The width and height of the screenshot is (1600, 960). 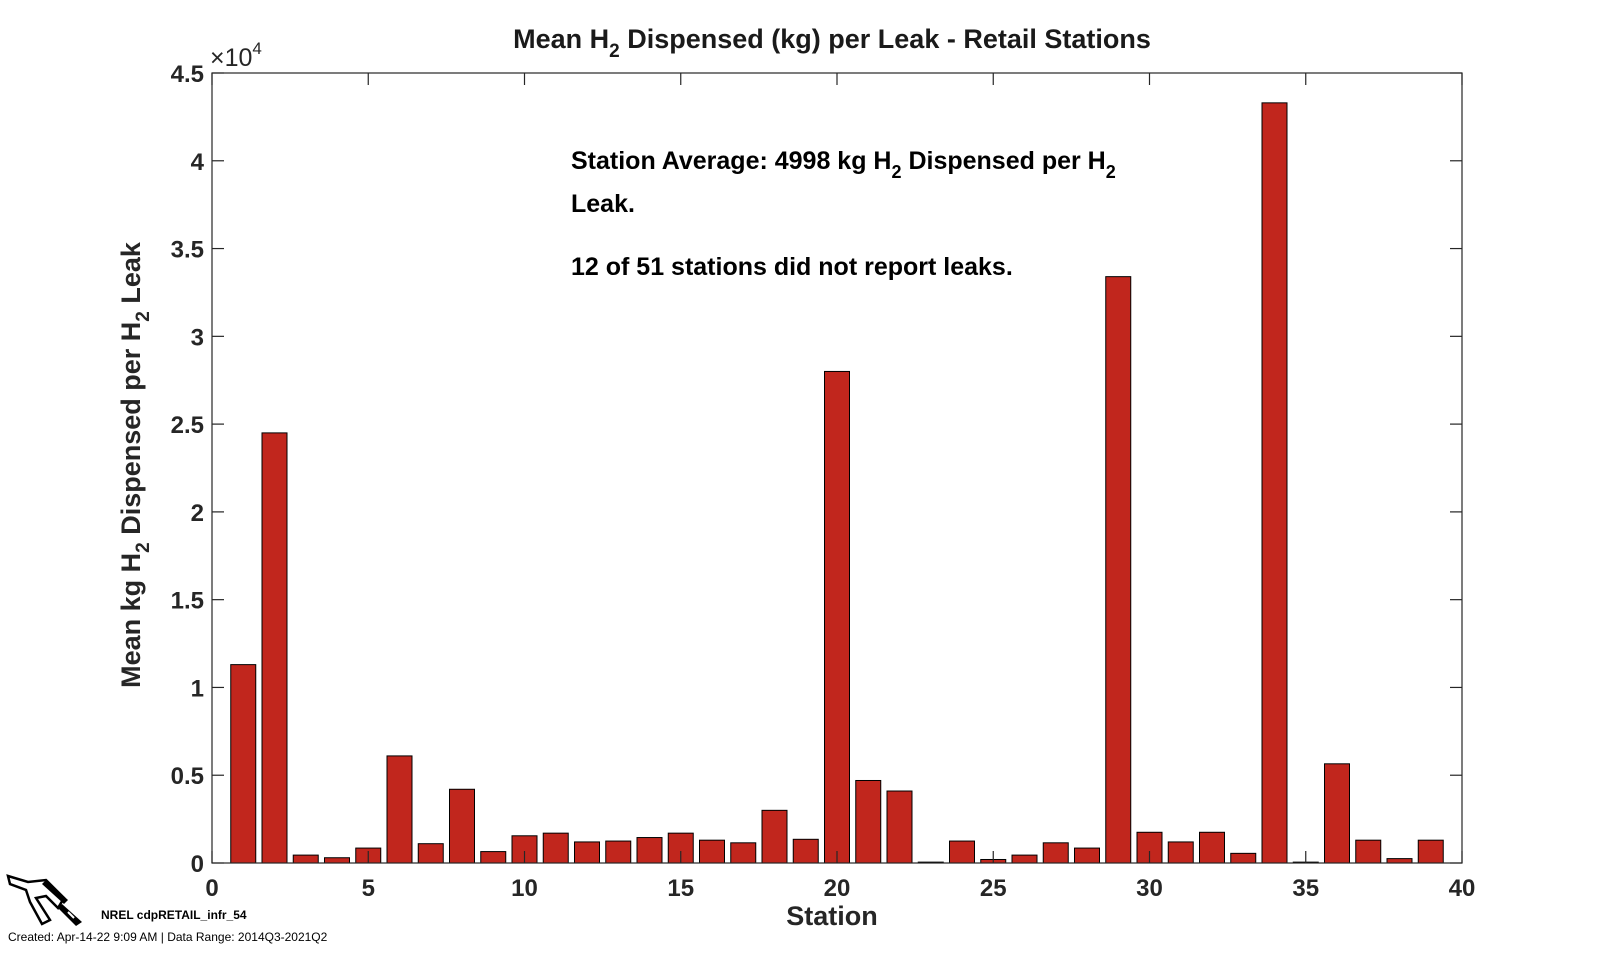 What do you see at coordinates (197, 864) in the screenshot?
I see `y-tick-label: 0` at bounding box center [197, 864].